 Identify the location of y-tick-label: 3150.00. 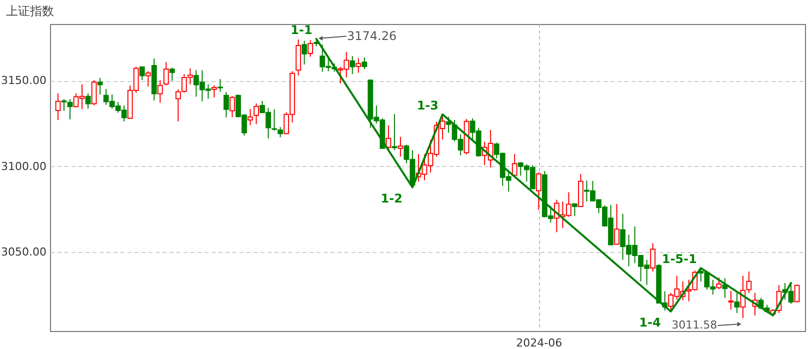
(23, 81).